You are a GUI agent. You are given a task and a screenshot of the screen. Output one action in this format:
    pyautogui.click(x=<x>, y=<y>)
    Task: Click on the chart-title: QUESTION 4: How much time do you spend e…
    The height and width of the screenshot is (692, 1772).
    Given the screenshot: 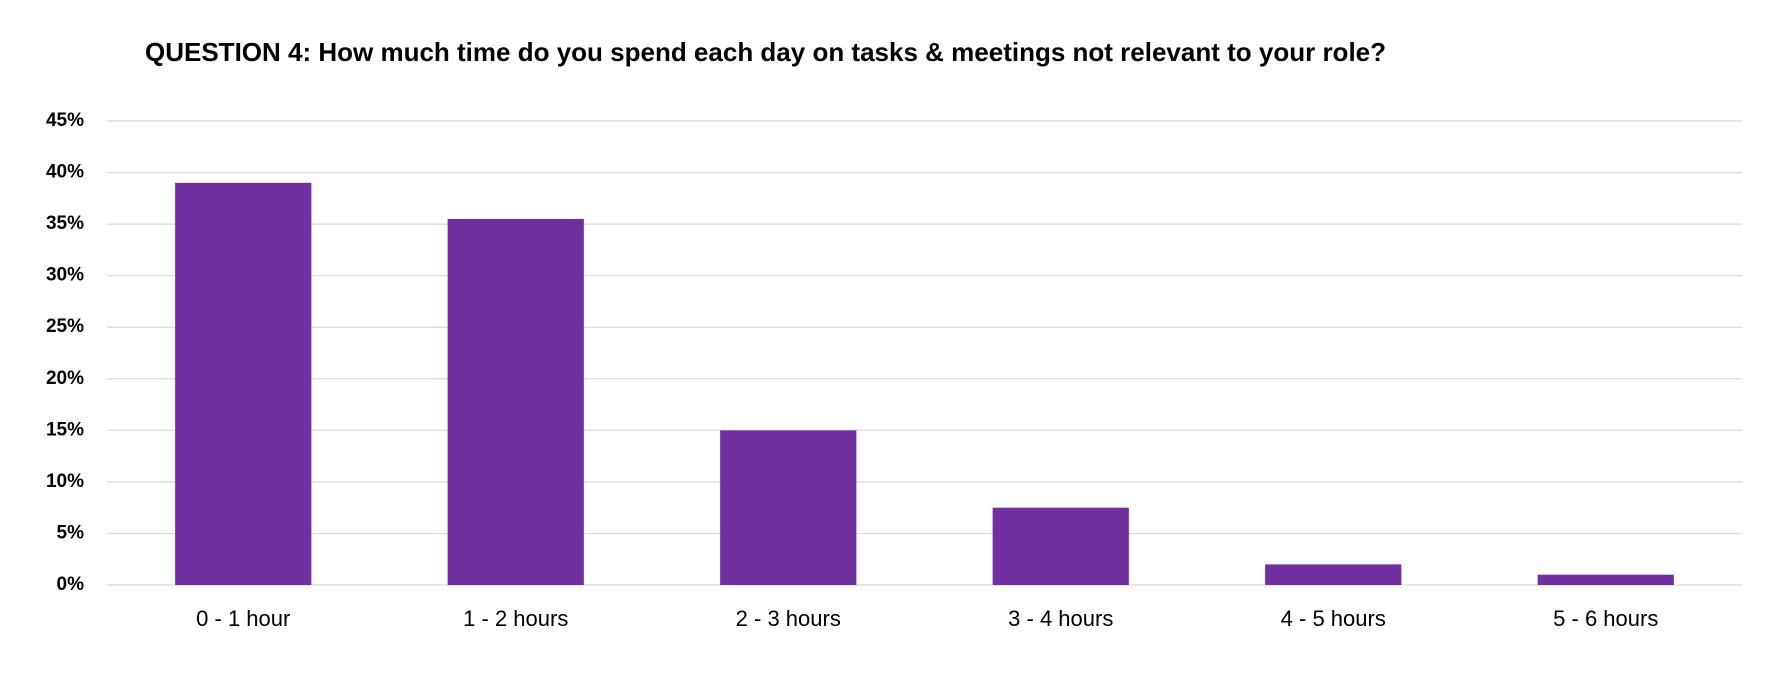 What is the action you would take?
    pyautogui.click(x=765, y=52)
    